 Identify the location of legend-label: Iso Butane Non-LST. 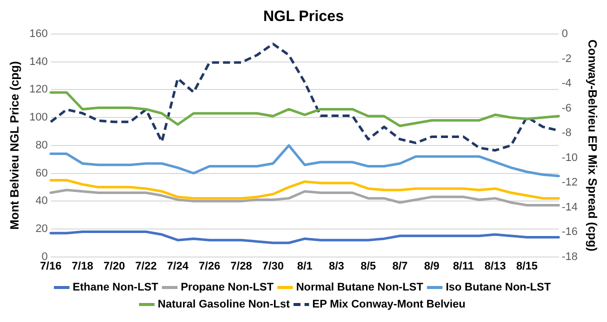
(499, 288).